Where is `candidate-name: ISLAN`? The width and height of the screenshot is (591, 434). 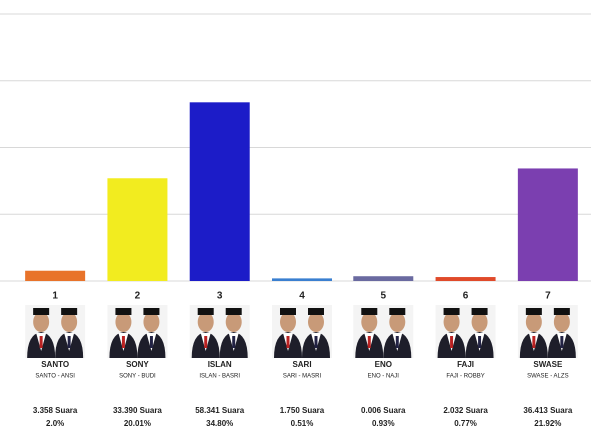
candidate-name: ISLAN is located at coordinates (220, 364).